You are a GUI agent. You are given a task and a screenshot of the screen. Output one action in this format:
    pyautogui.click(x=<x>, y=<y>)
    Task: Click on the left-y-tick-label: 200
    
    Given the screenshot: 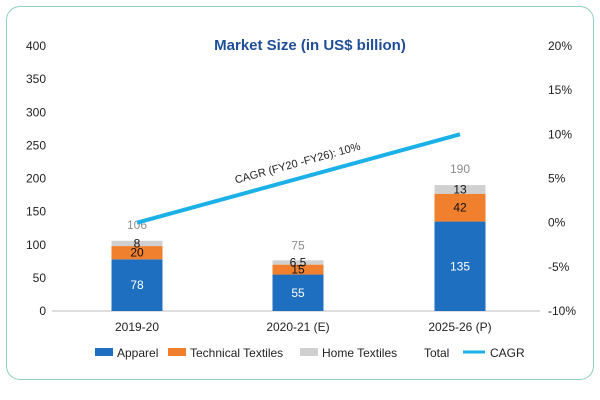 What is the action you would take?
    pyautogui.click(x=36, y=179)
    